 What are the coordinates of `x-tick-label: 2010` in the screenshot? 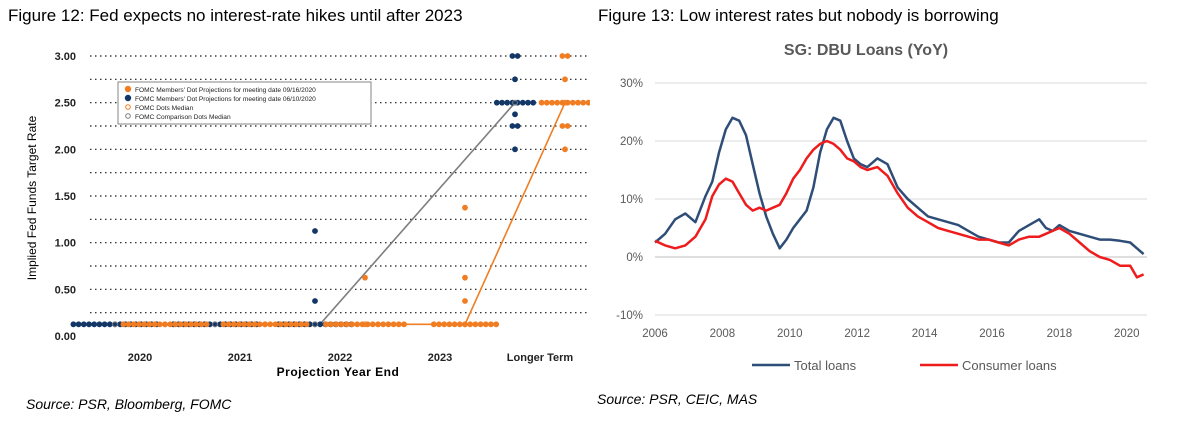 It's located at (790, 334).